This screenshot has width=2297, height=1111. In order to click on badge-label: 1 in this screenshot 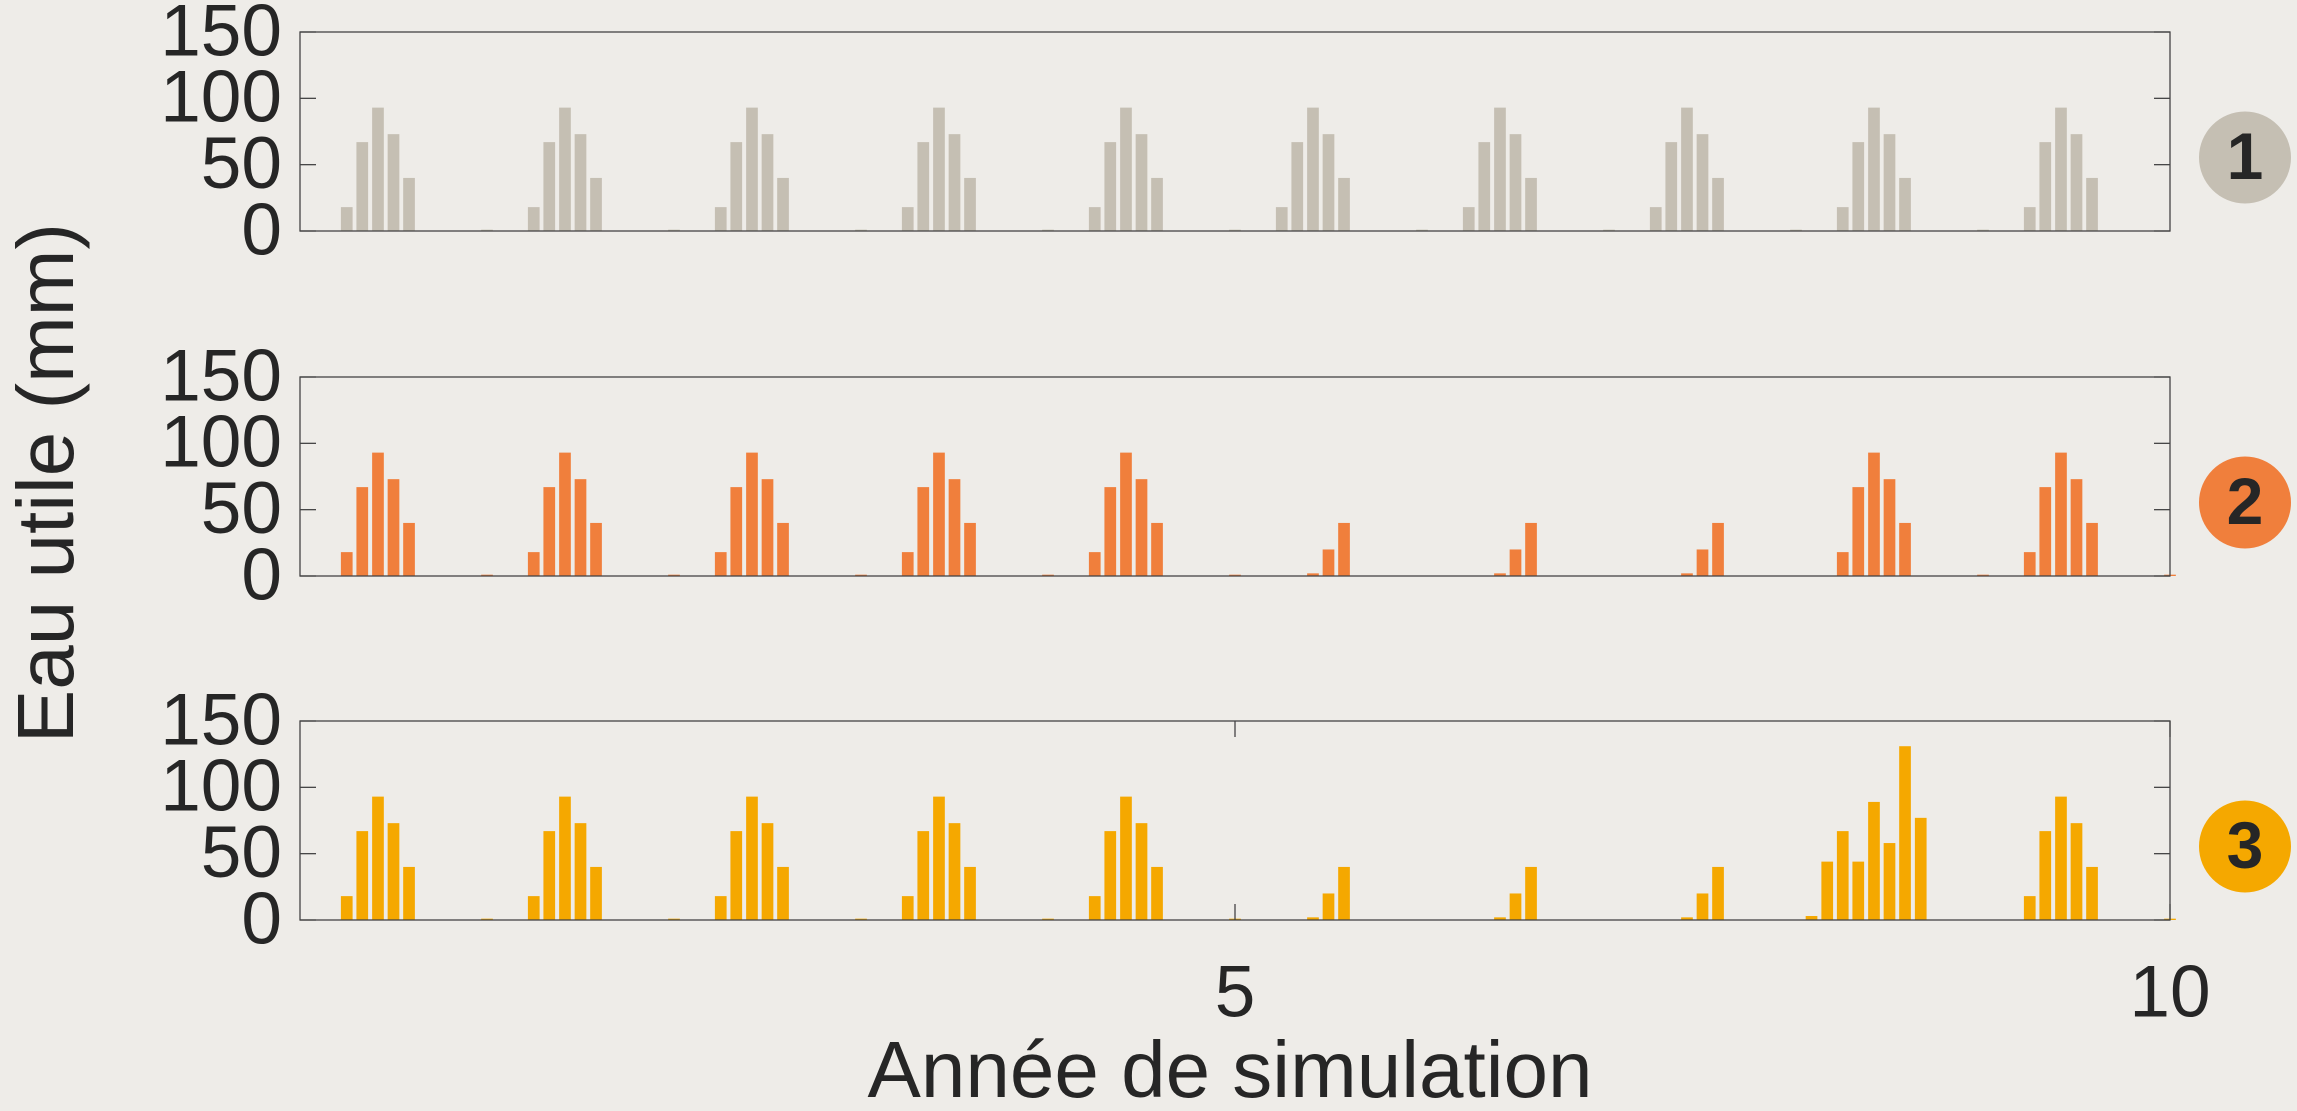, I will do `click(2245, 156)`.